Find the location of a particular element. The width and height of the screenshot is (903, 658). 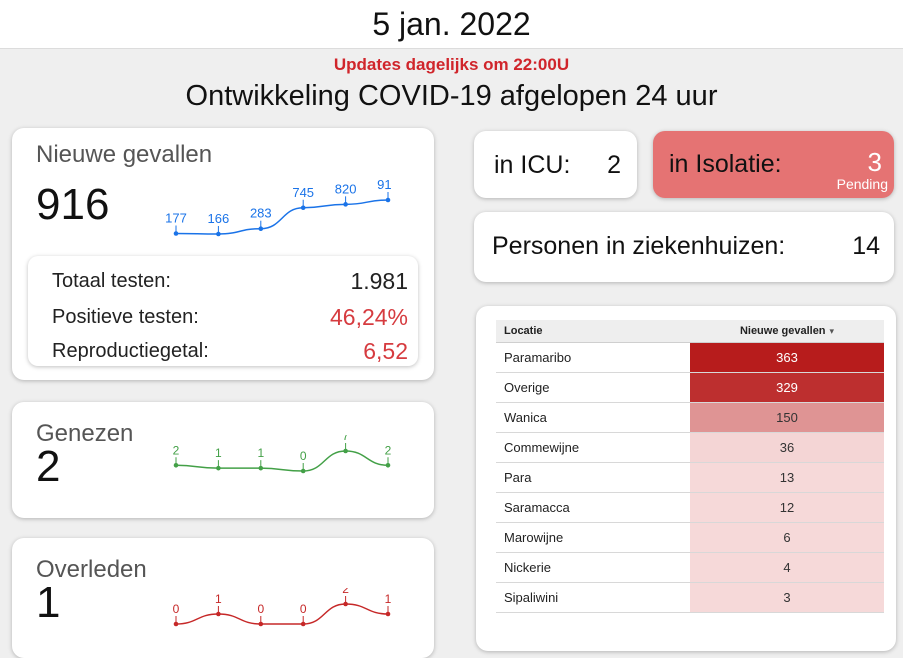

table-row: Paramaribo 363 is located at coordinates (690, 357).